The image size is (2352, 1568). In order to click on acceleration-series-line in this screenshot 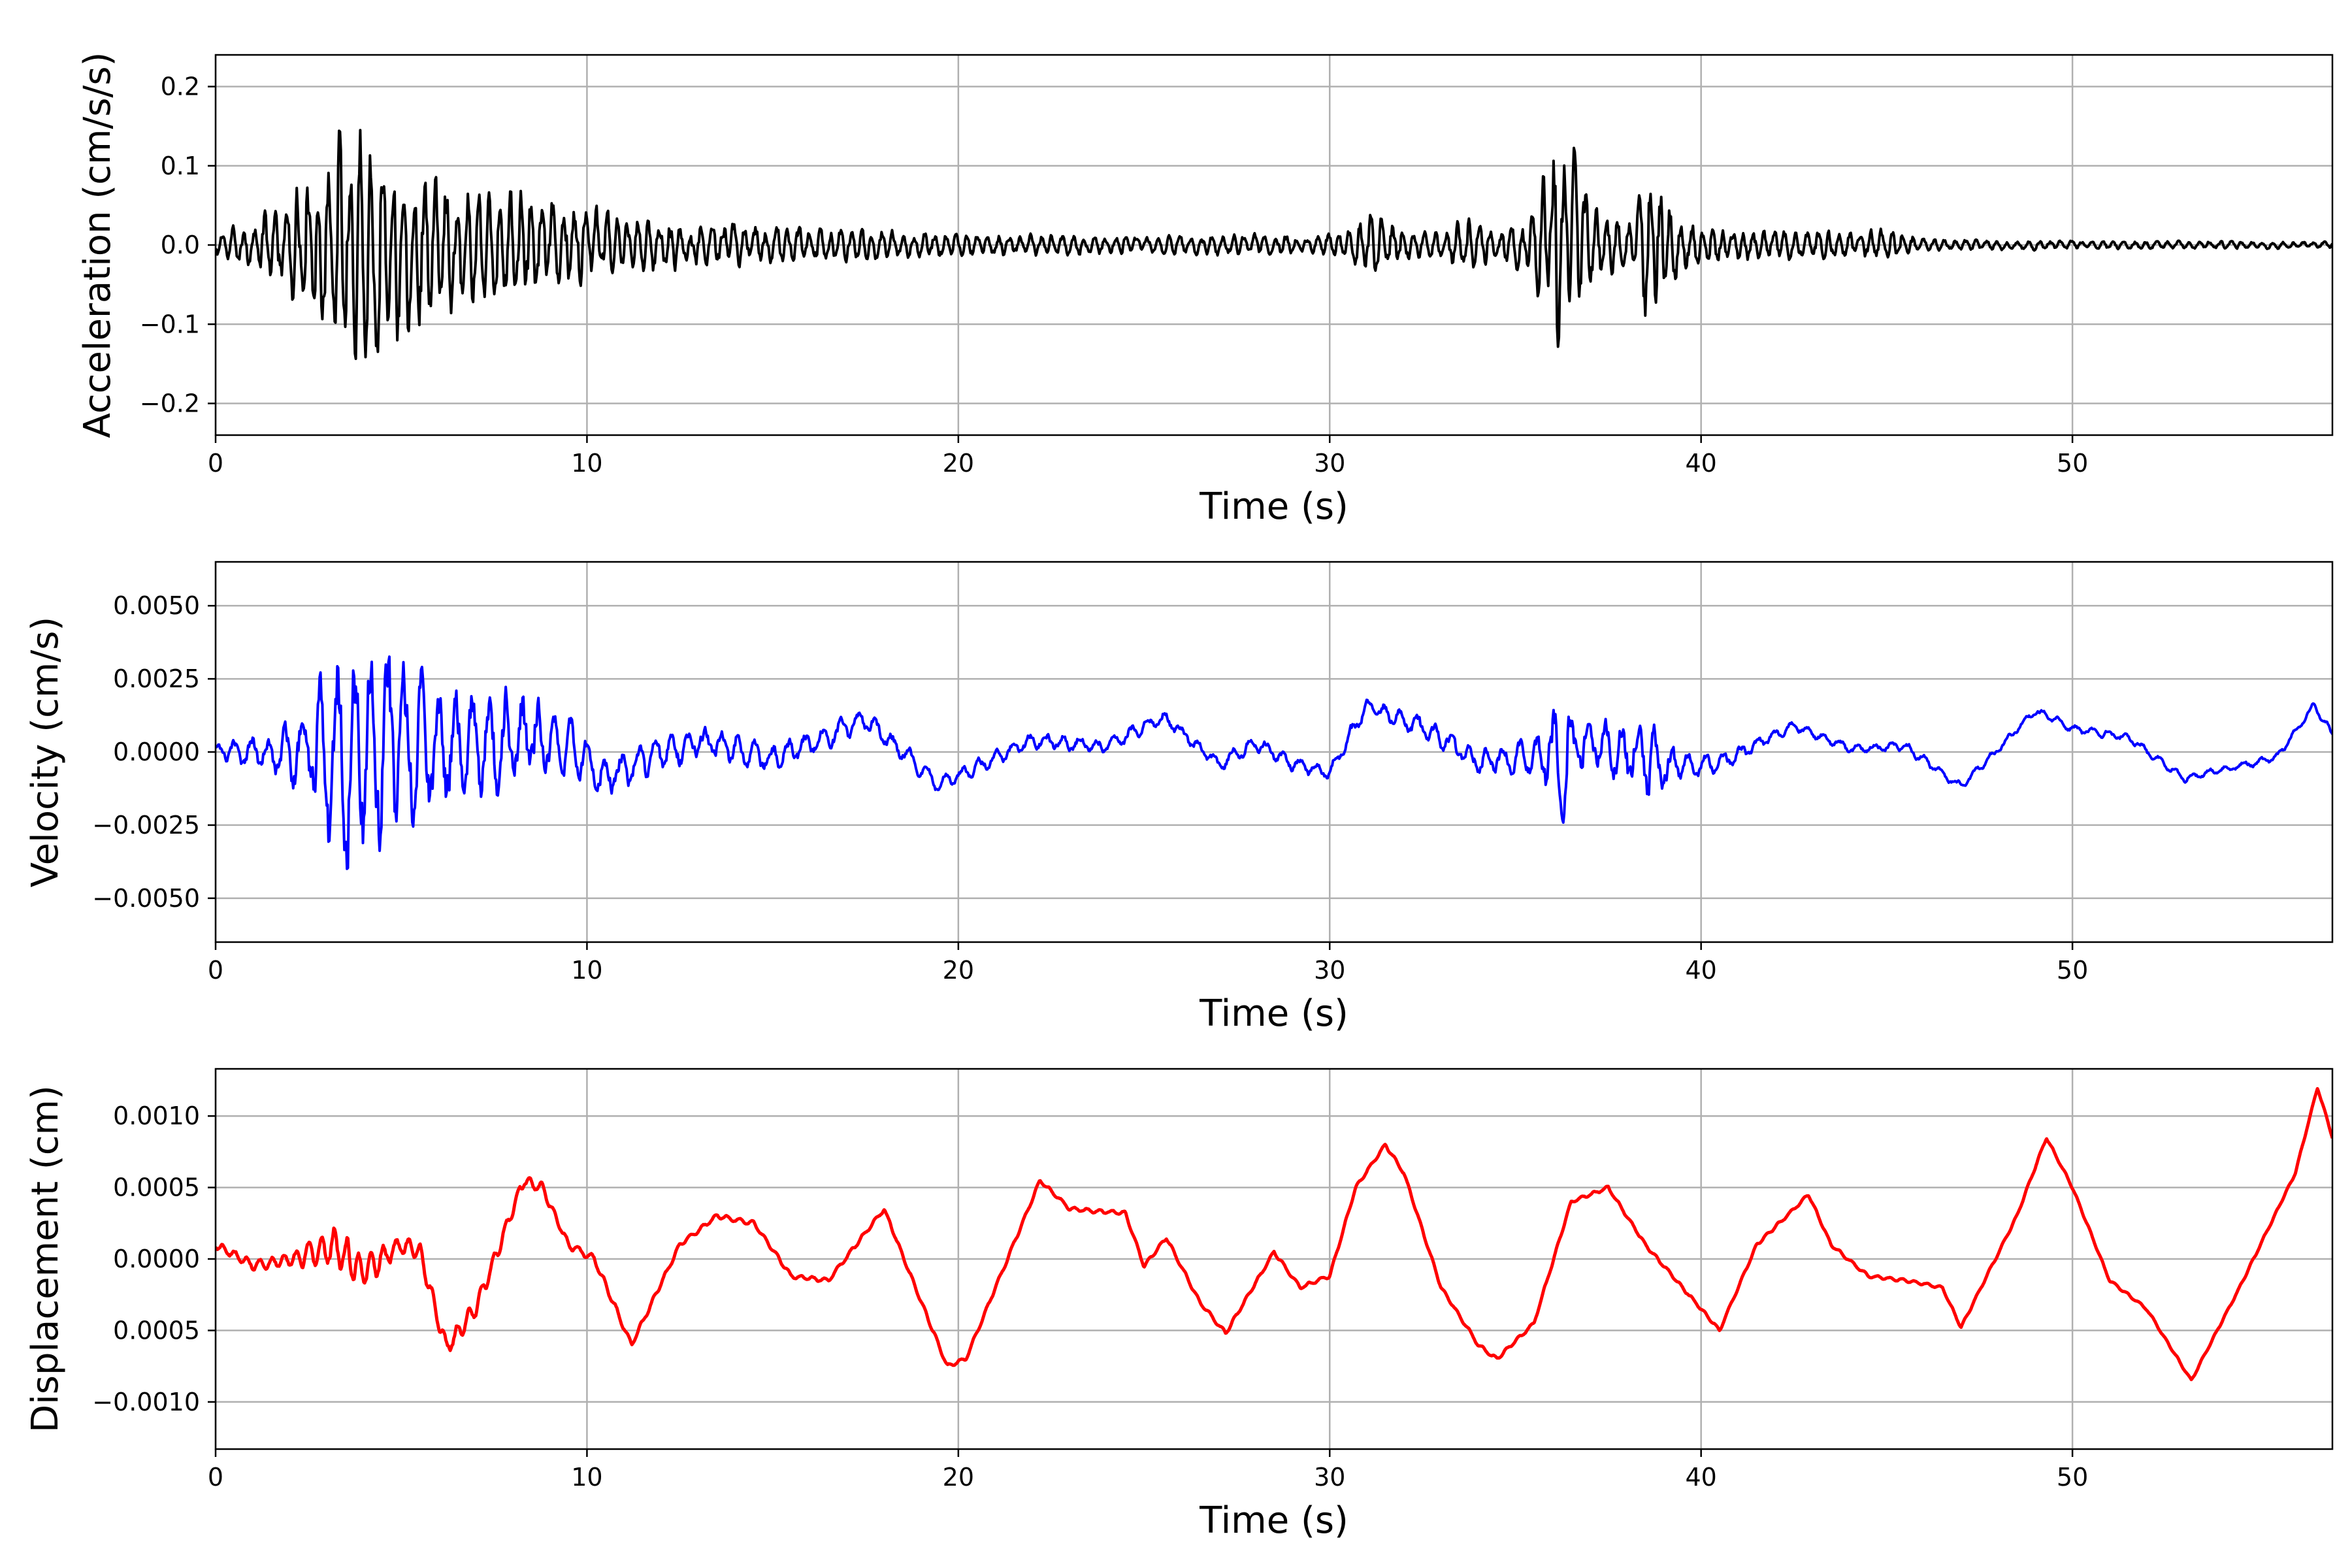, I will do `click(1274, 245)`.